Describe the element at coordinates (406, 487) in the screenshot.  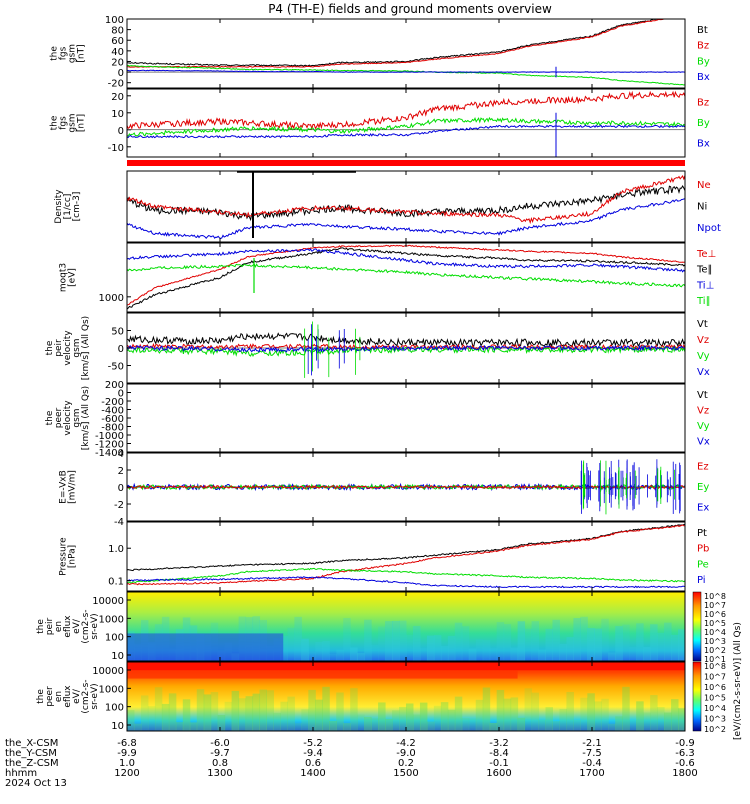
I see `series-line-red` at that location.